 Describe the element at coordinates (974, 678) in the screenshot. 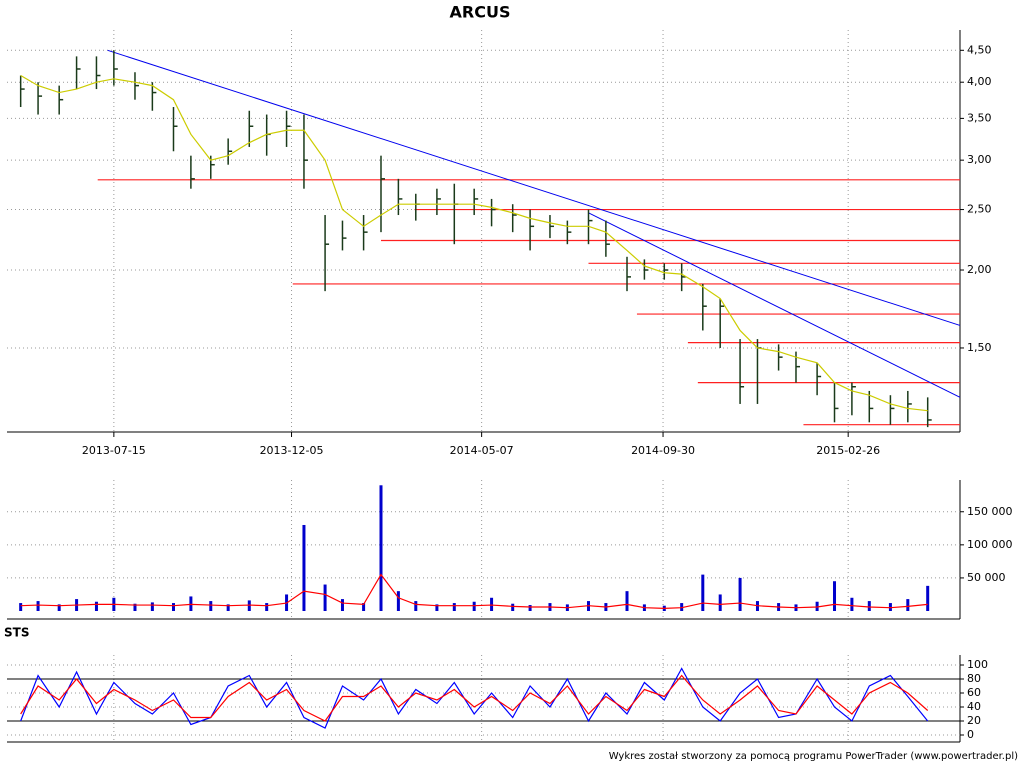

I see `y-tick-label: 80` at that location.